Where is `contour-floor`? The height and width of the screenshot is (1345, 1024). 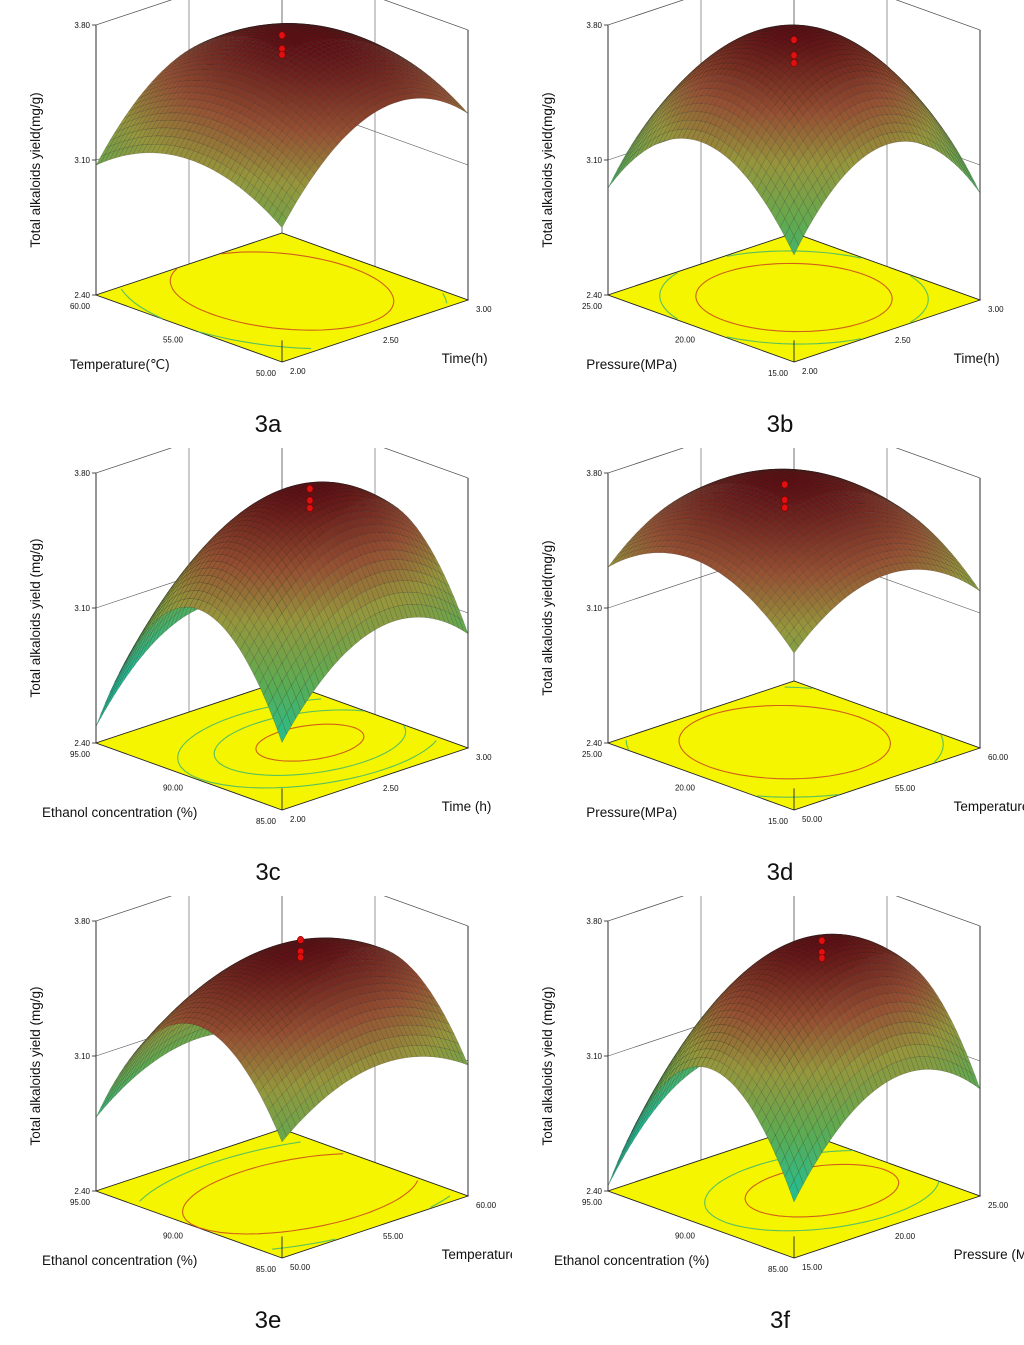 contour-floor is located at coordinates (794, 745).